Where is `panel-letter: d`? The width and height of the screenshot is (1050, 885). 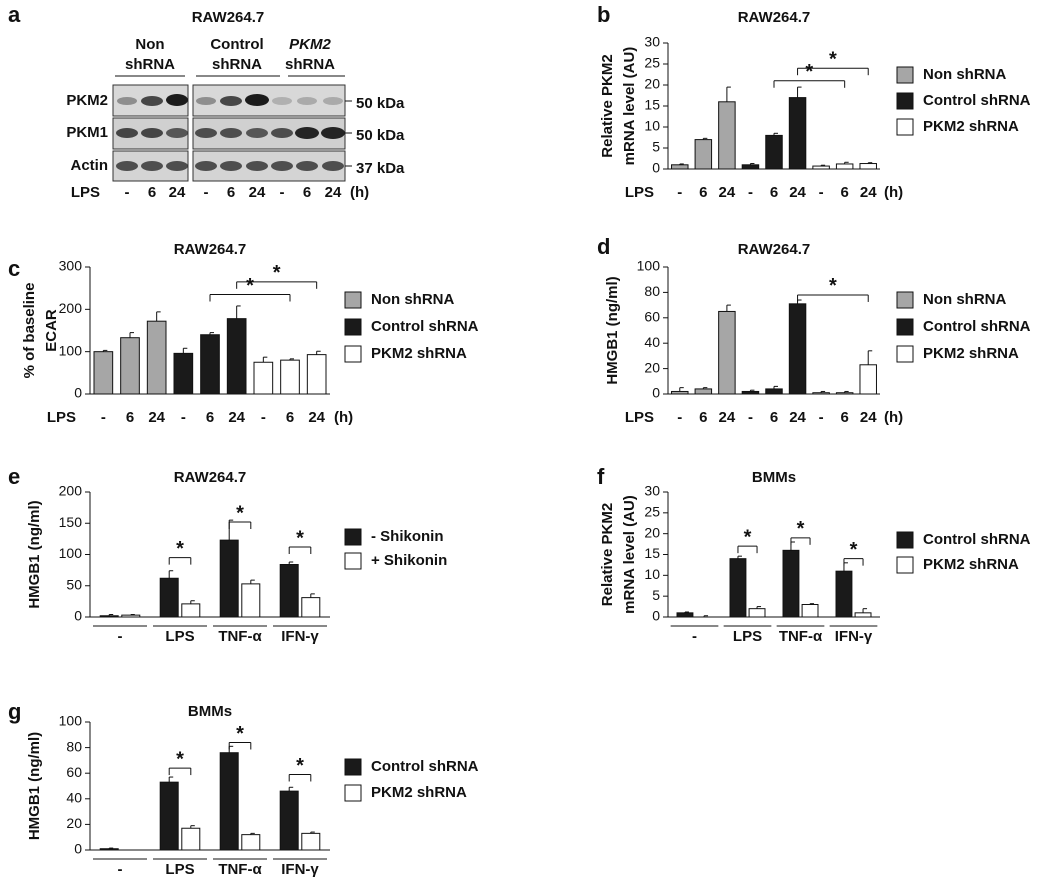 panel-letter: d is located at coordinates (603, 246).